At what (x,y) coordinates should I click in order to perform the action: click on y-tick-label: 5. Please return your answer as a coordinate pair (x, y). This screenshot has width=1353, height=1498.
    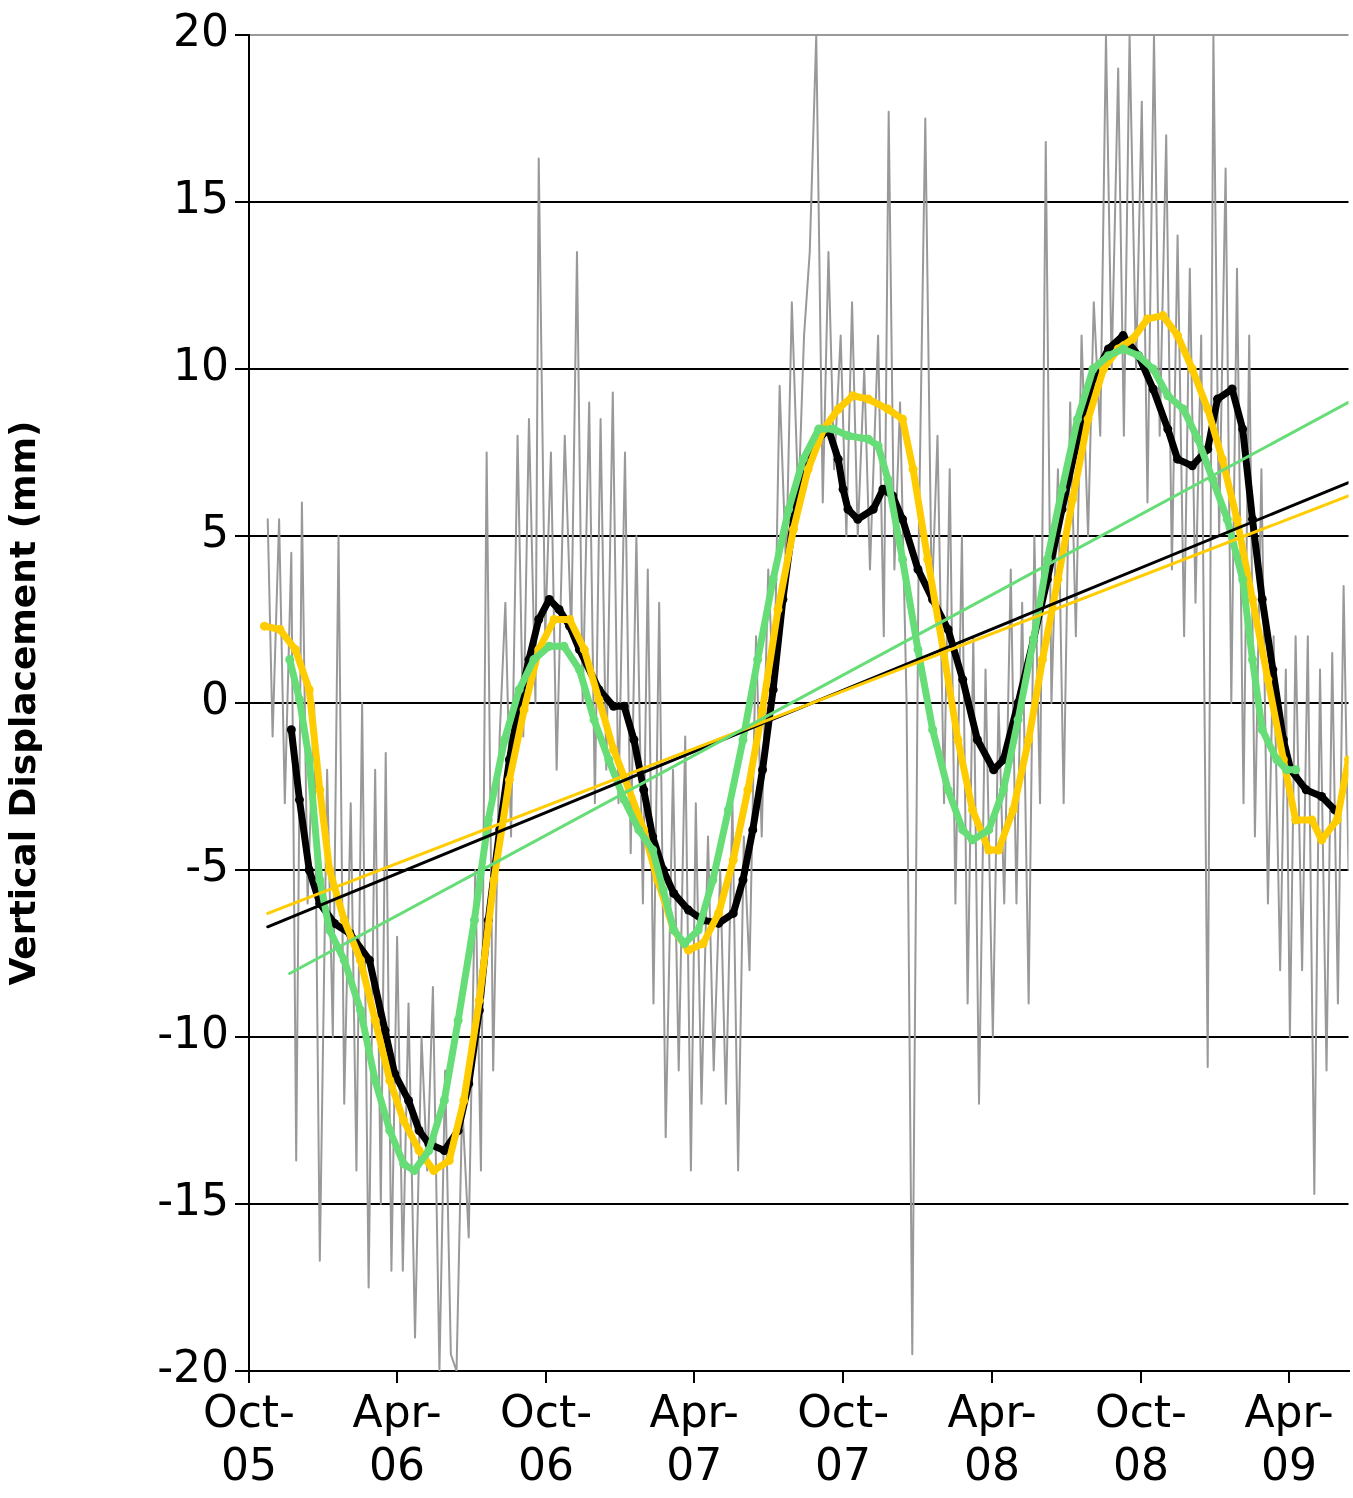
    Looking at the image, I should click on (215, 532).